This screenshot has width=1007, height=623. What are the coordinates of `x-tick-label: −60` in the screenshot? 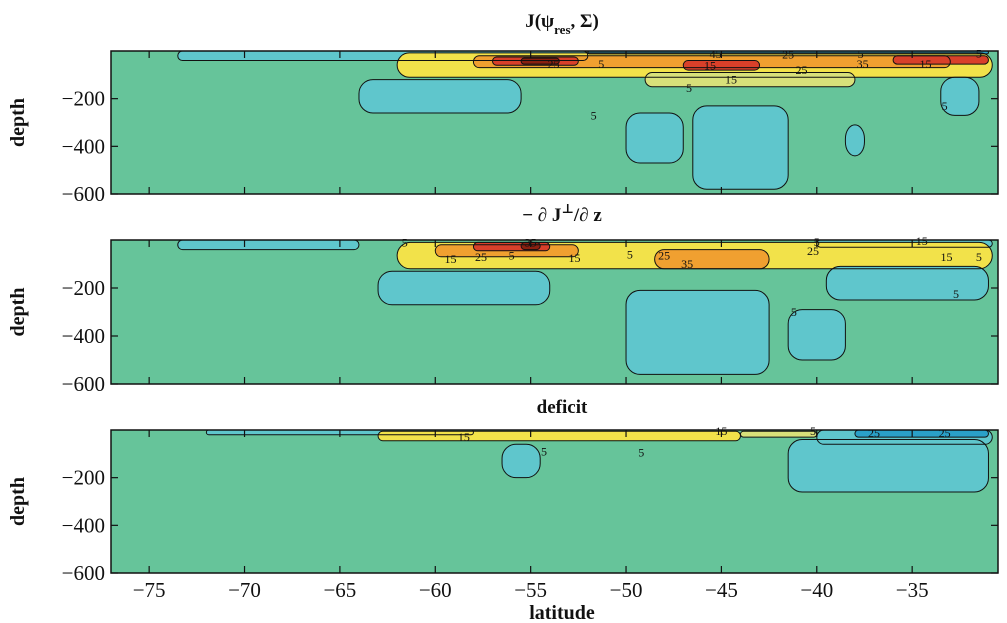 It's located at (435, 590).